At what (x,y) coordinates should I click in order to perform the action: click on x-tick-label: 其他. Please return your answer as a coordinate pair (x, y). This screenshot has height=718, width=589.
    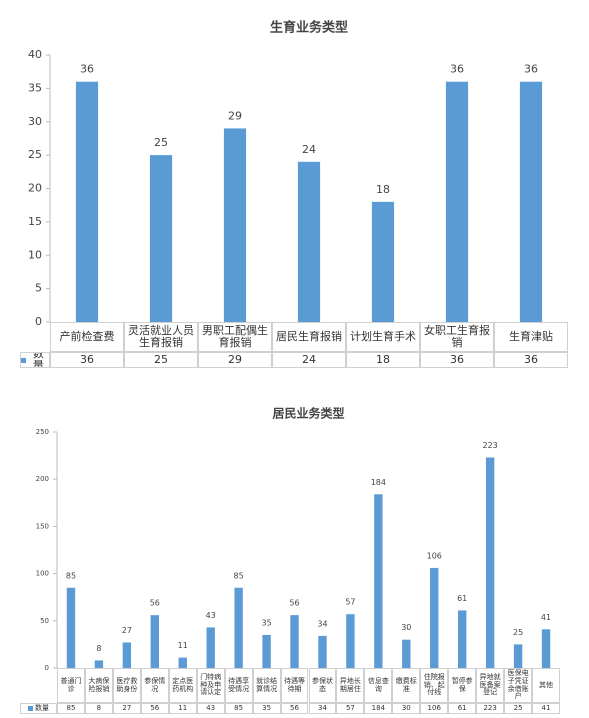
    Looking at the image, I should click on (546, 685).